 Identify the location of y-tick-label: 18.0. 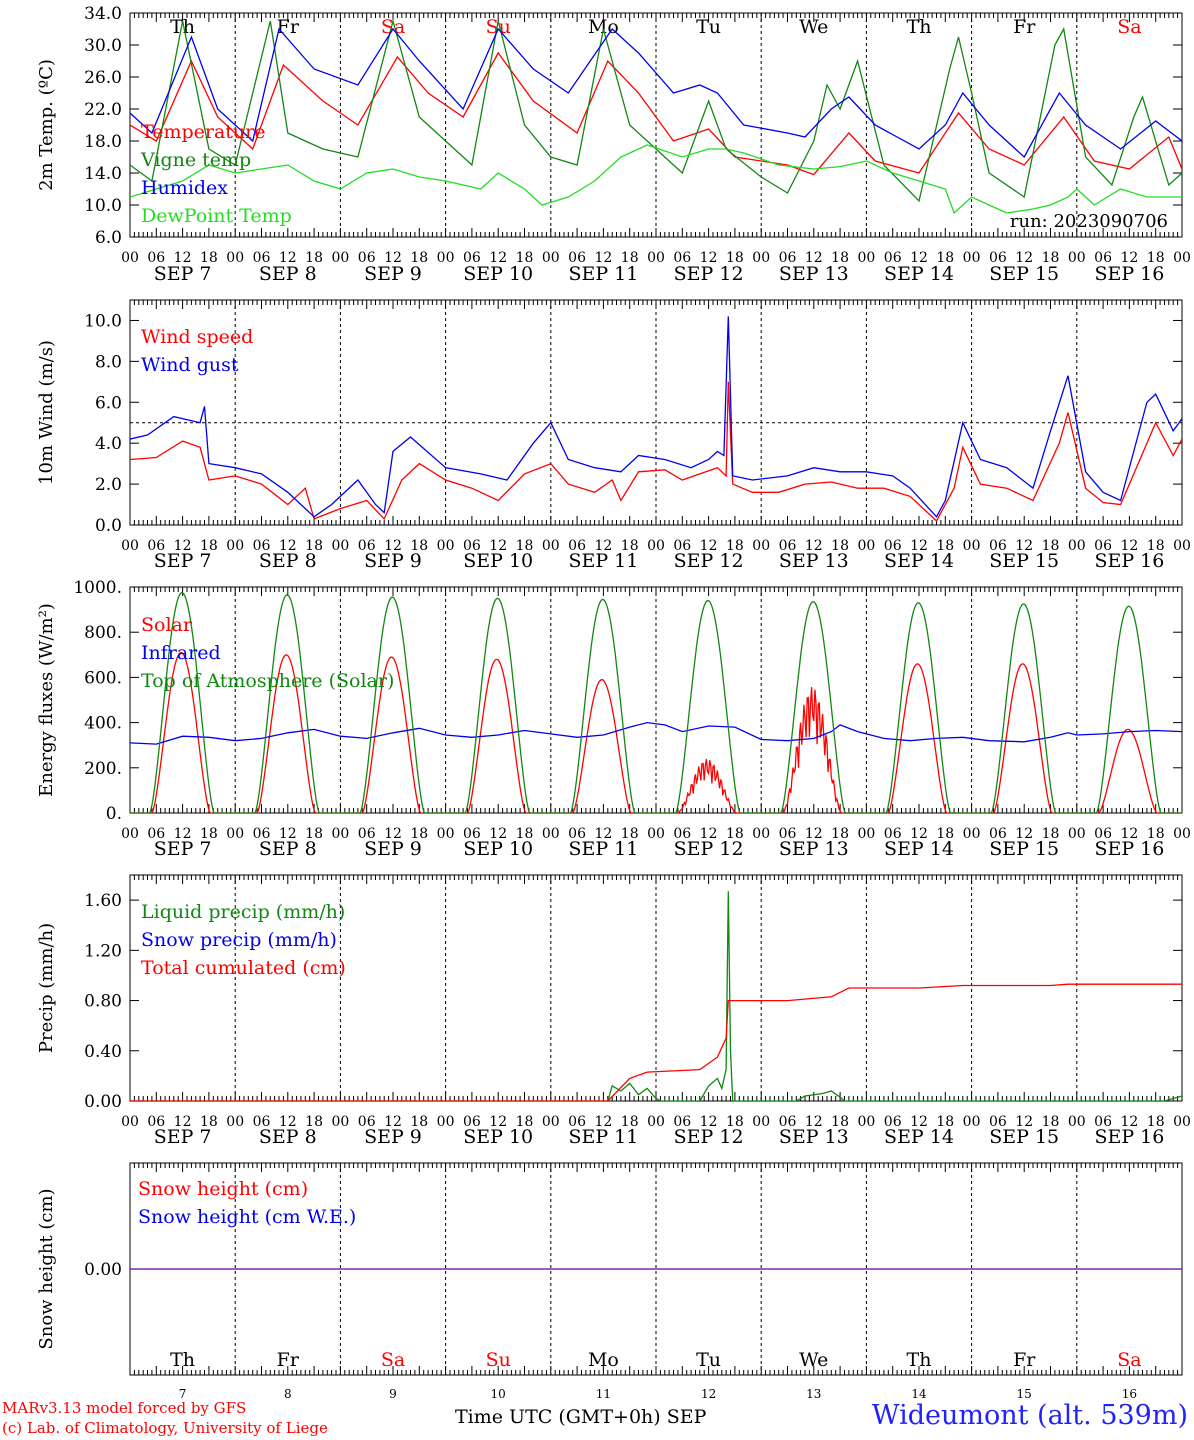
(103, 142).